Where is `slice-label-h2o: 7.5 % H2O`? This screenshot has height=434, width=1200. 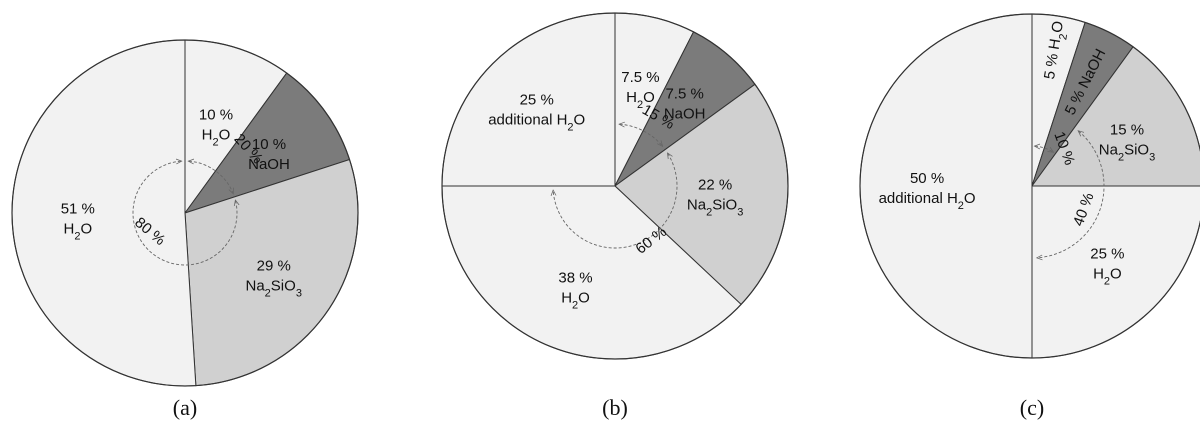 slice-label-h2o: 7.5 % H2O is located at coordinates (640, 90).